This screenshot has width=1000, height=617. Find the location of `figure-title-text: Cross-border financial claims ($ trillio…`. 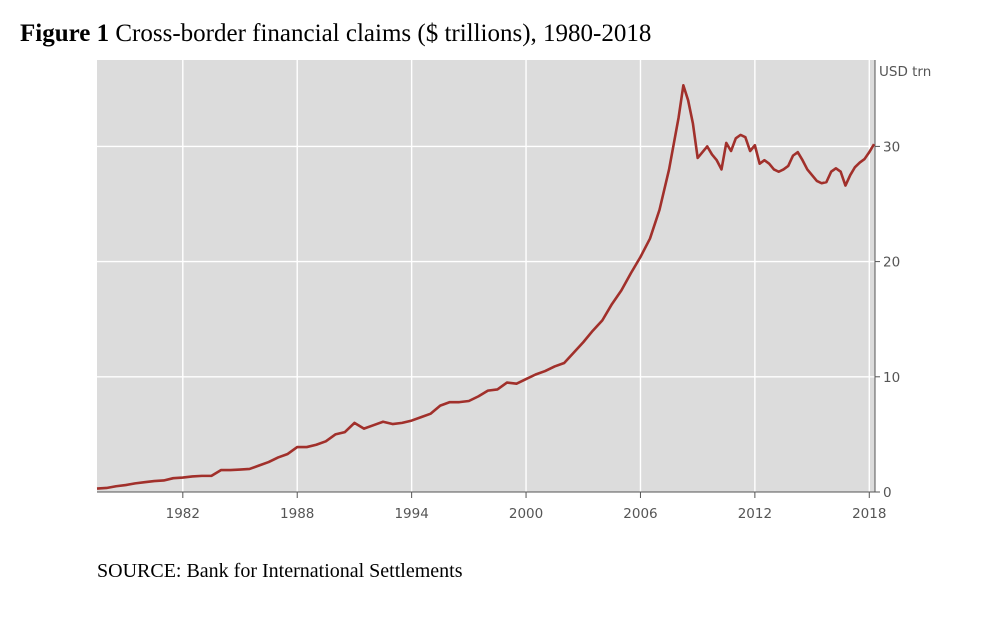

figure-title-text: Cross-border financial claims ($ trillio… is located at coordinates (383, 33).